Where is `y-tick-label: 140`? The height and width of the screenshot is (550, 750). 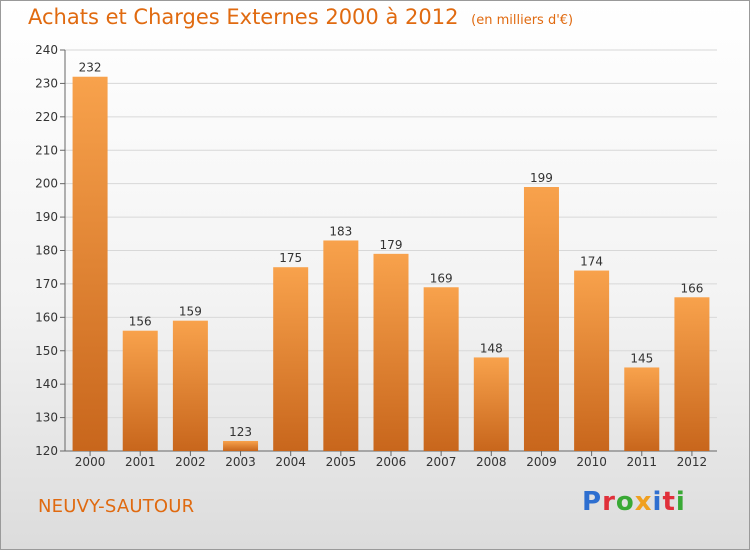
y-tick-label: 140 is located at coordinates (46, 384).